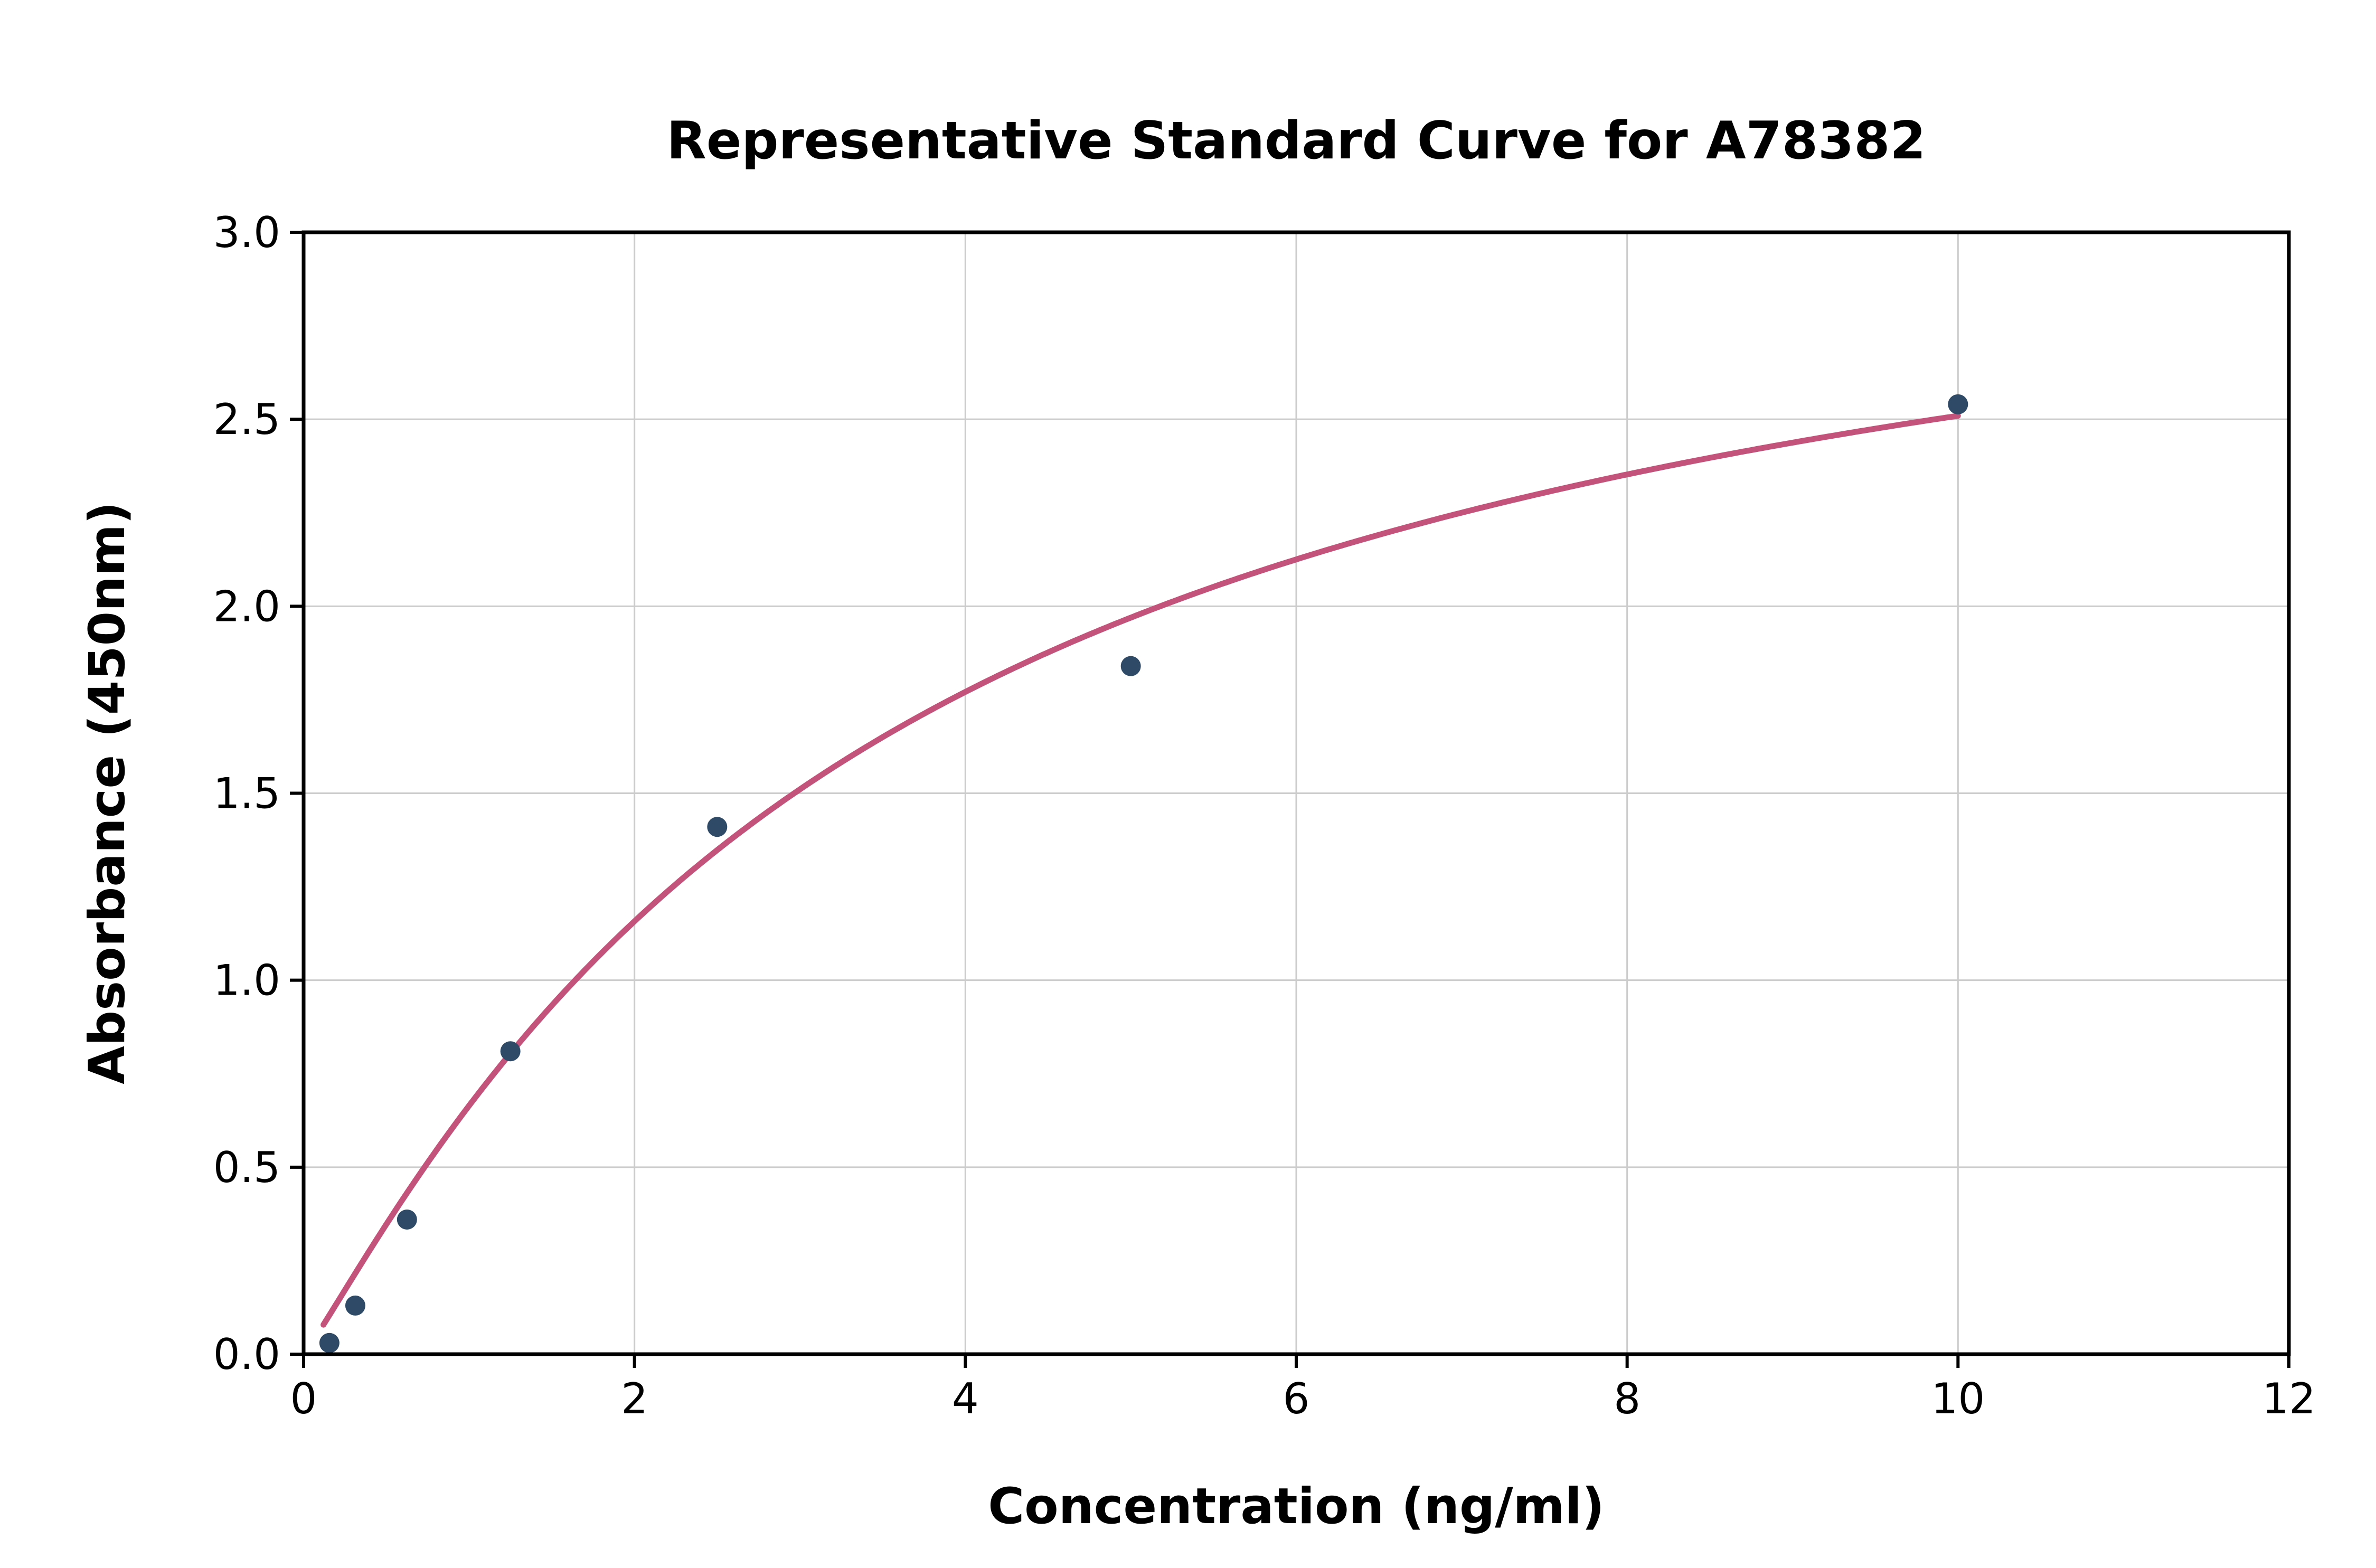  I want to click on y-tick-label: 1.5, so click(247, 793).